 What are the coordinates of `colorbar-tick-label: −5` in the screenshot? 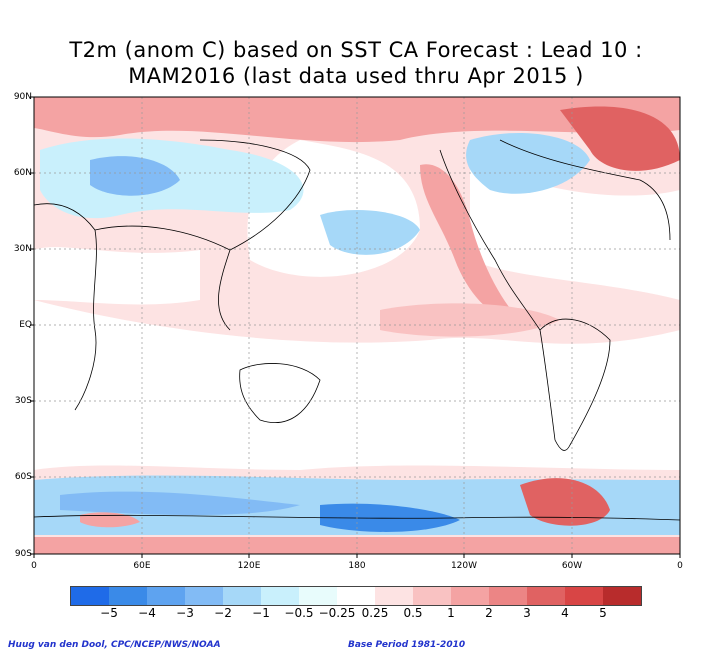 It's located at (109, 613).